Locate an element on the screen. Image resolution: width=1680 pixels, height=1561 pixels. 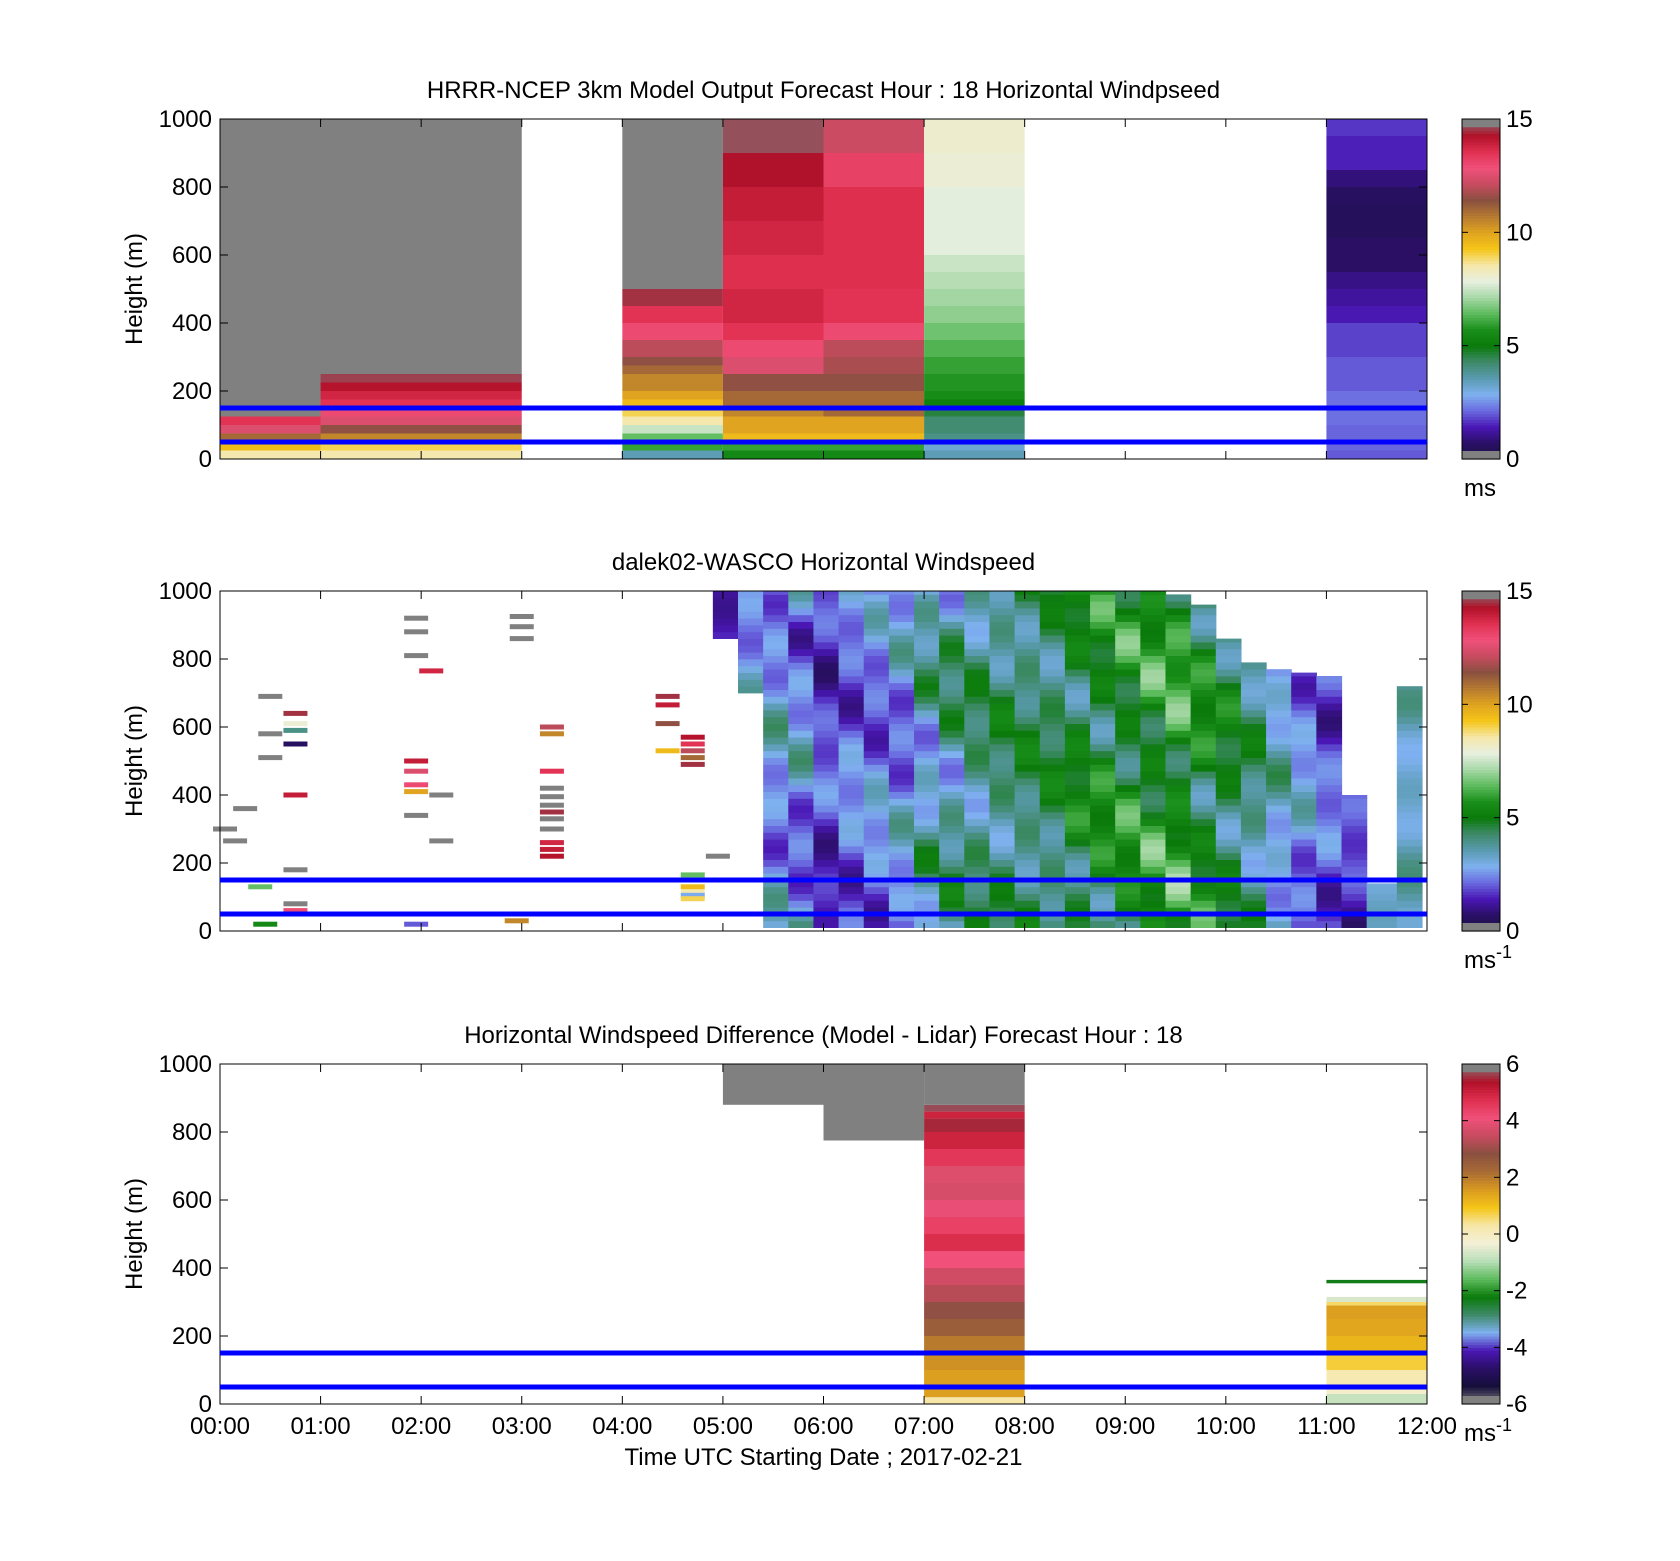
lidar-retrieval-mark is located at coordinates (551, 805).